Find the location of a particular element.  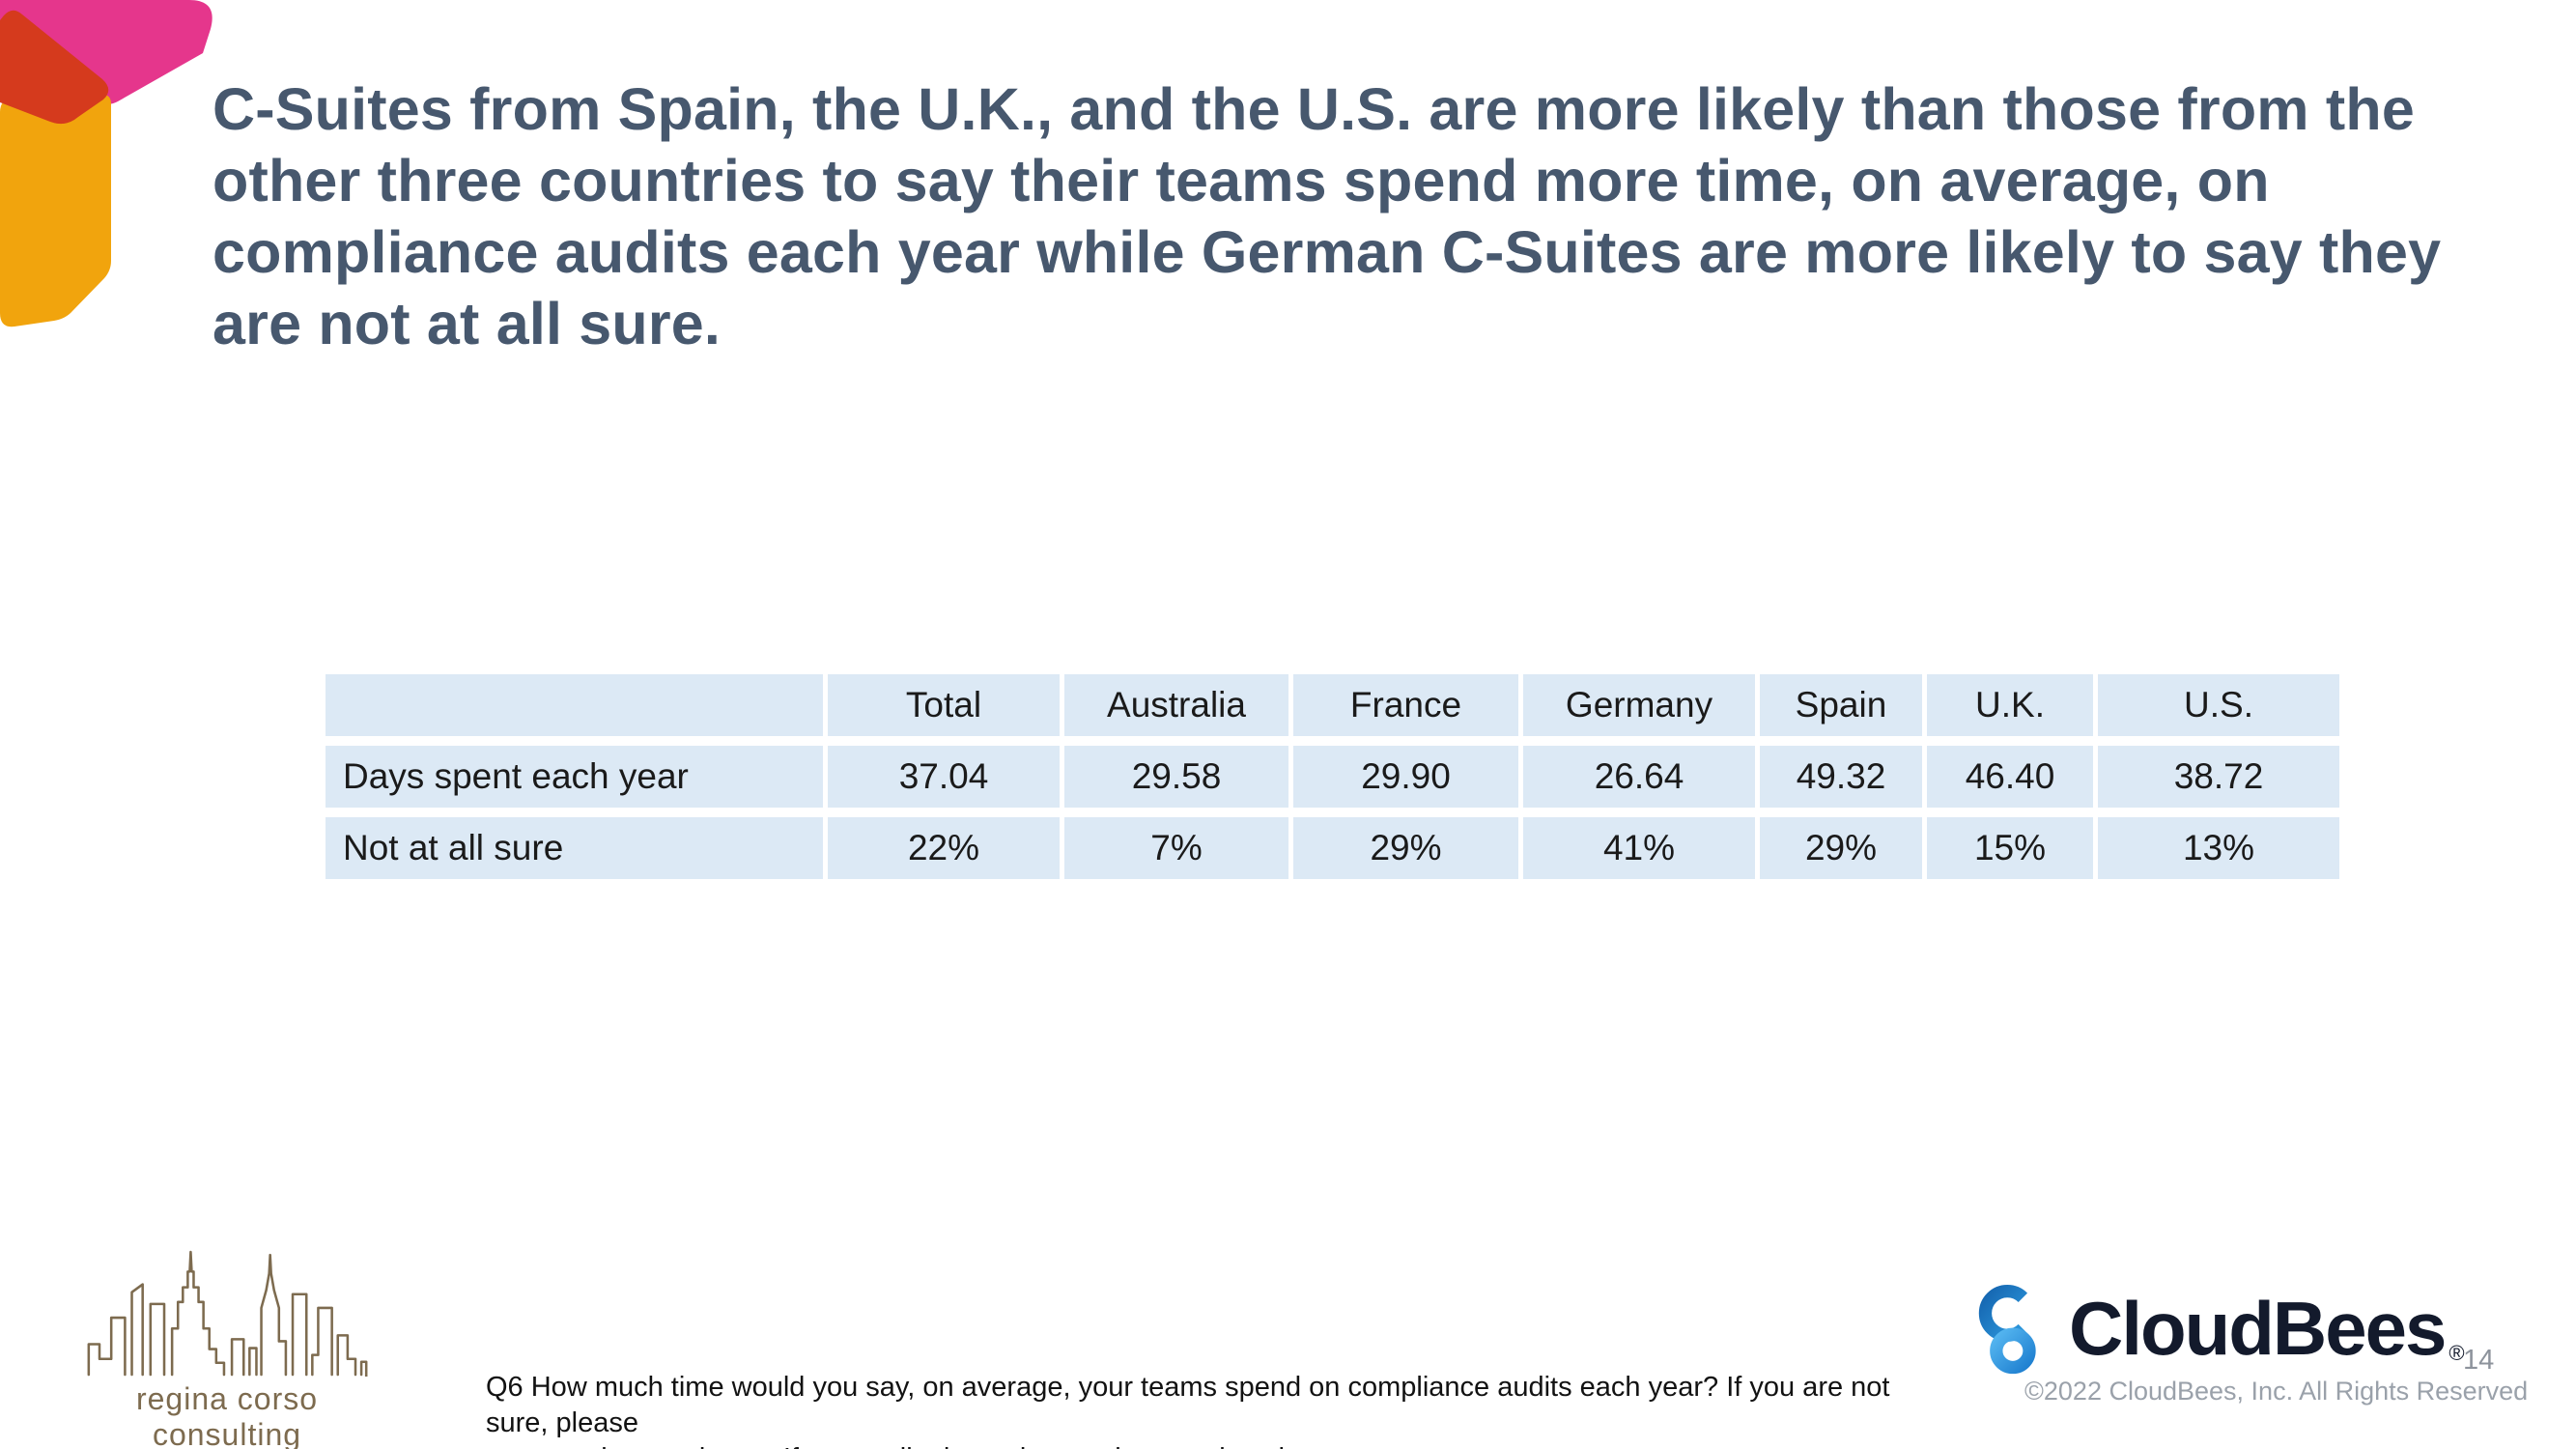

header-cell-france: France is located at coordinates (1405, 705).